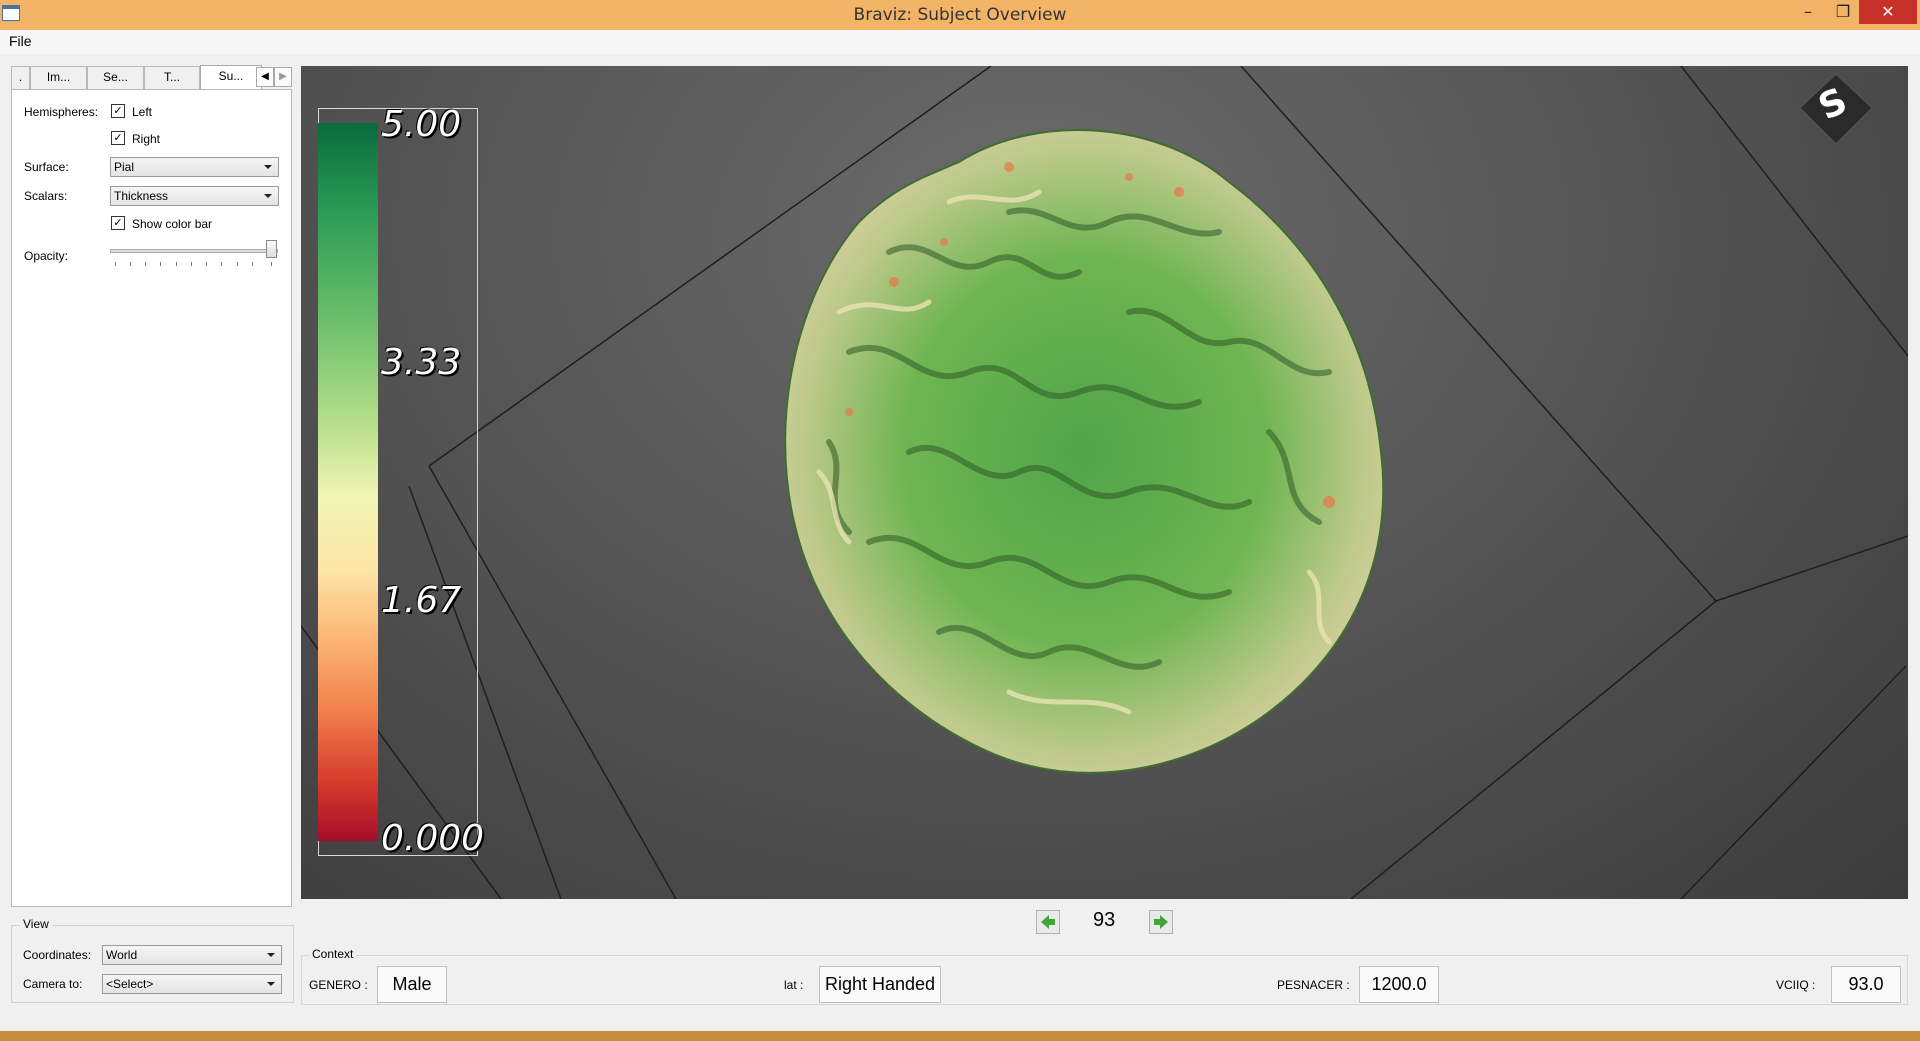 The width and height of the screenshot is (1920, 1041). Describe the element at coordinates (1313, 985) in the screenshot. I see `pesnacer-label: PESNACER :` at that location.